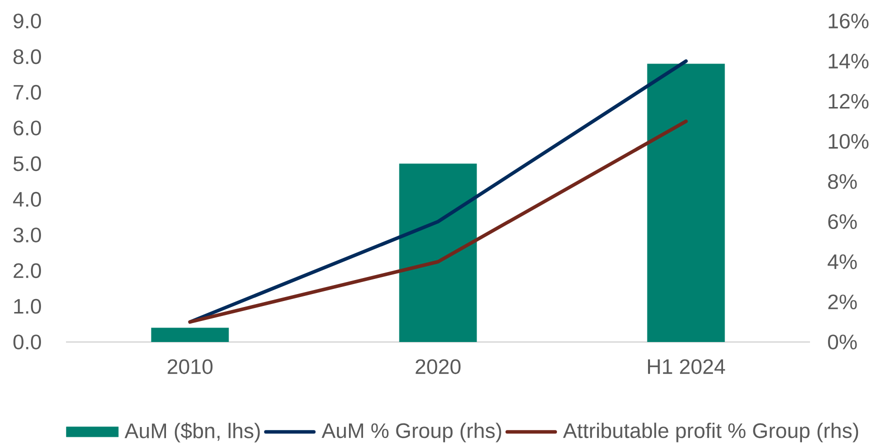 The height and width of the screenshot is (445, 872). I want to click on y-tick-label: 3.0, so click(27, 235).